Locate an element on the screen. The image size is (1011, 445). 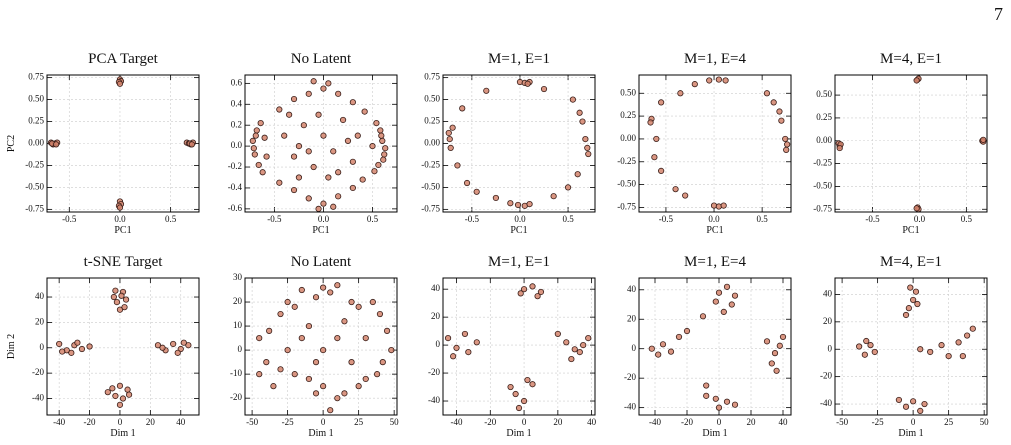
x-tick-label: -20 is located at coordinates (90, 422).